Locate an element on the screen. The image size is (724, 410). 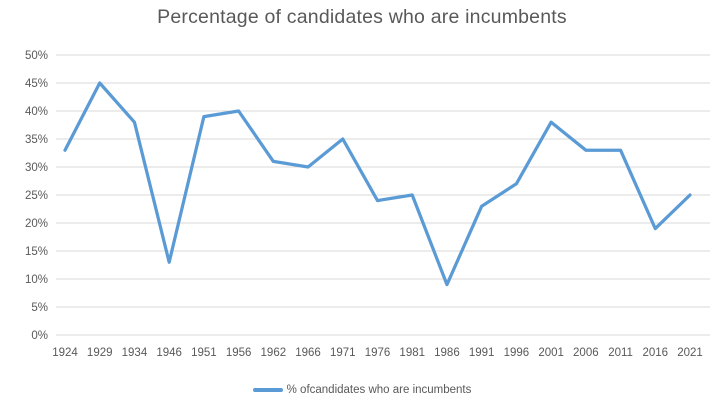
x-axis-tick-label: 1991 is located at coordinates (482, 353).